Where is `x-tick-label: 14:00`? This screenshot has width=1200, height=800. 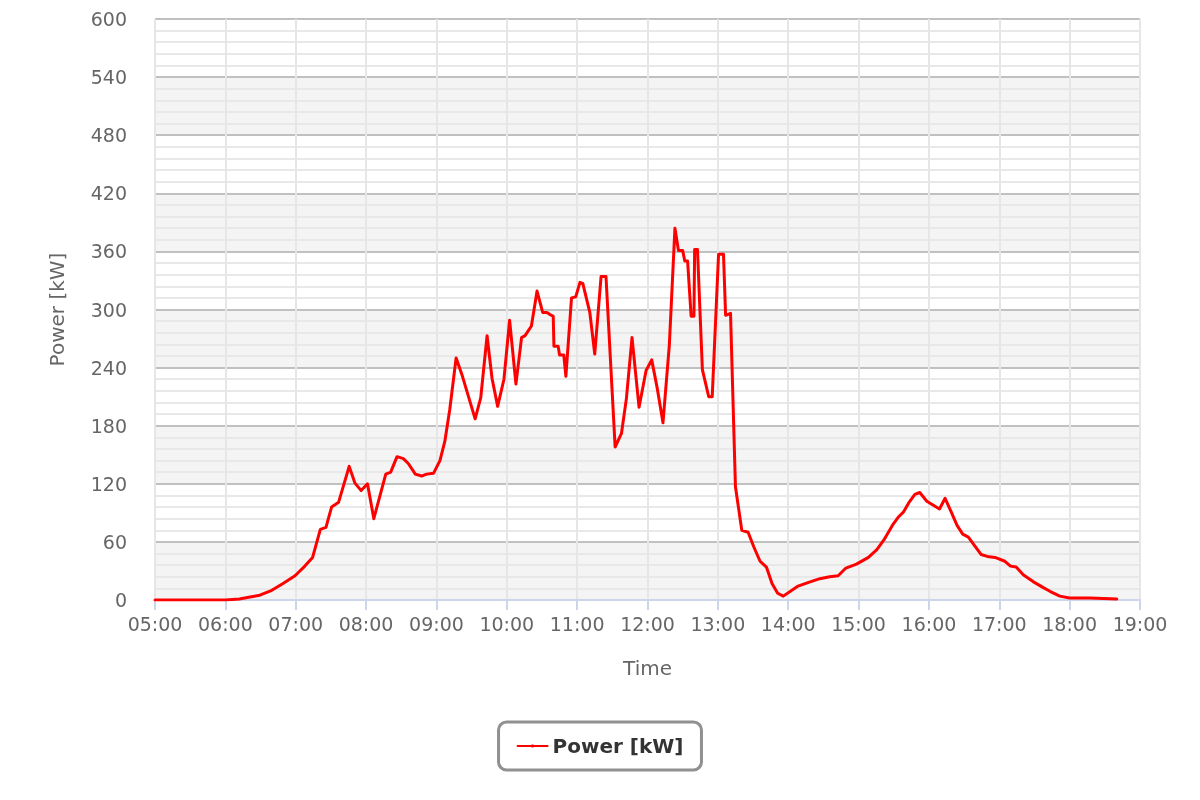
x-tick-label: 14:00 is located at coordinates (788, 623).